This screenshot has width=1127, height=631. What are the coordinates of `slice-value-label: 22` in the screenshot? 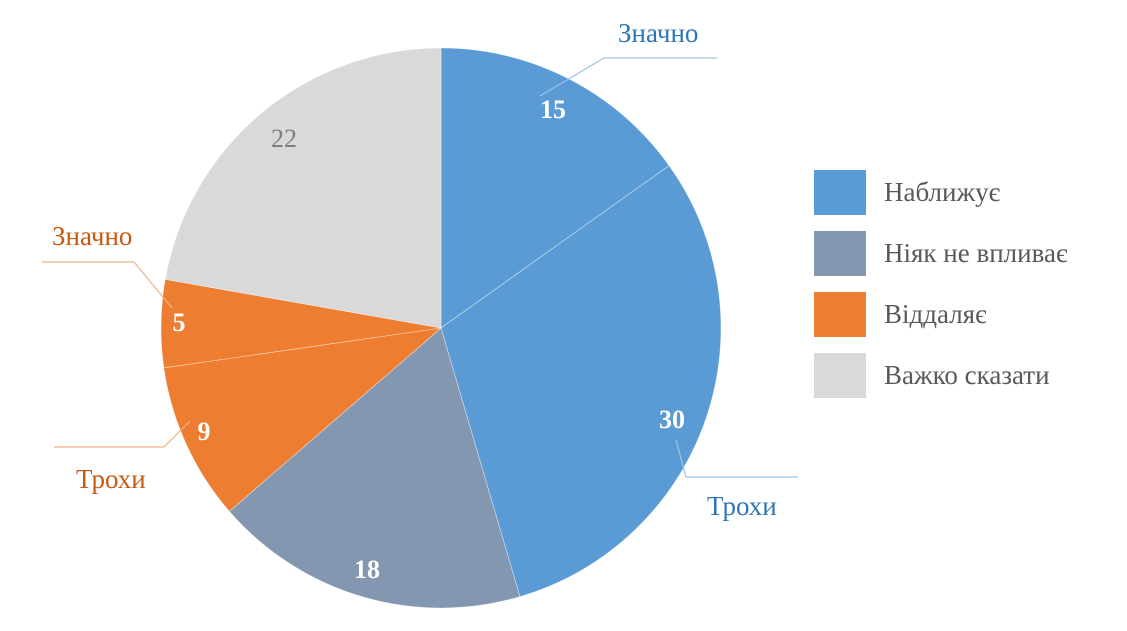 It's located at (284, 138).